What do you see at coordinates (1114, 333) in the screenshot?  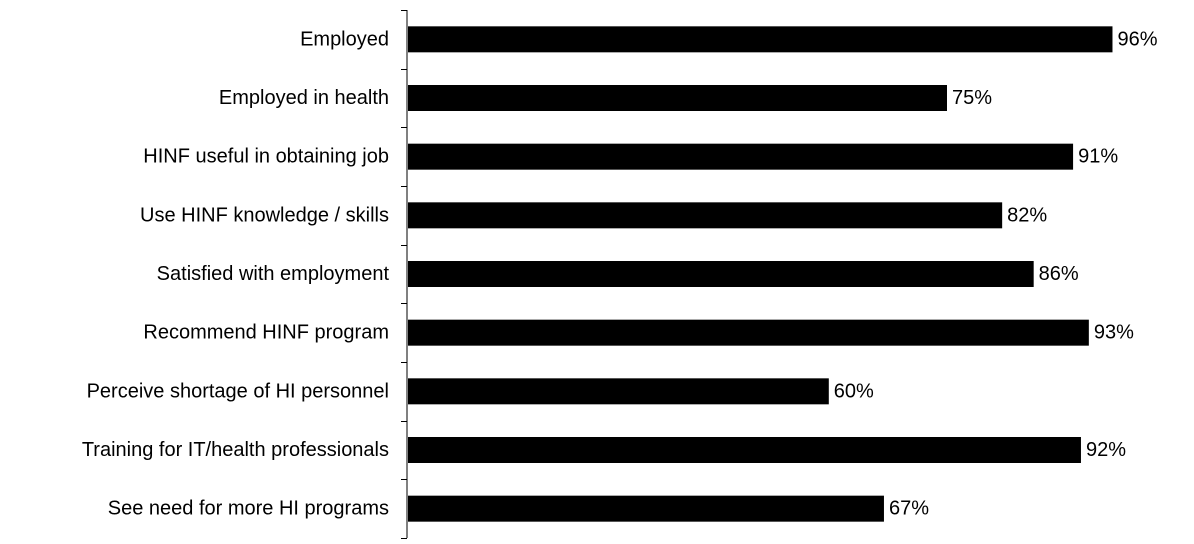 I see `data-label: 93%` at bounding box center [1114, 333].